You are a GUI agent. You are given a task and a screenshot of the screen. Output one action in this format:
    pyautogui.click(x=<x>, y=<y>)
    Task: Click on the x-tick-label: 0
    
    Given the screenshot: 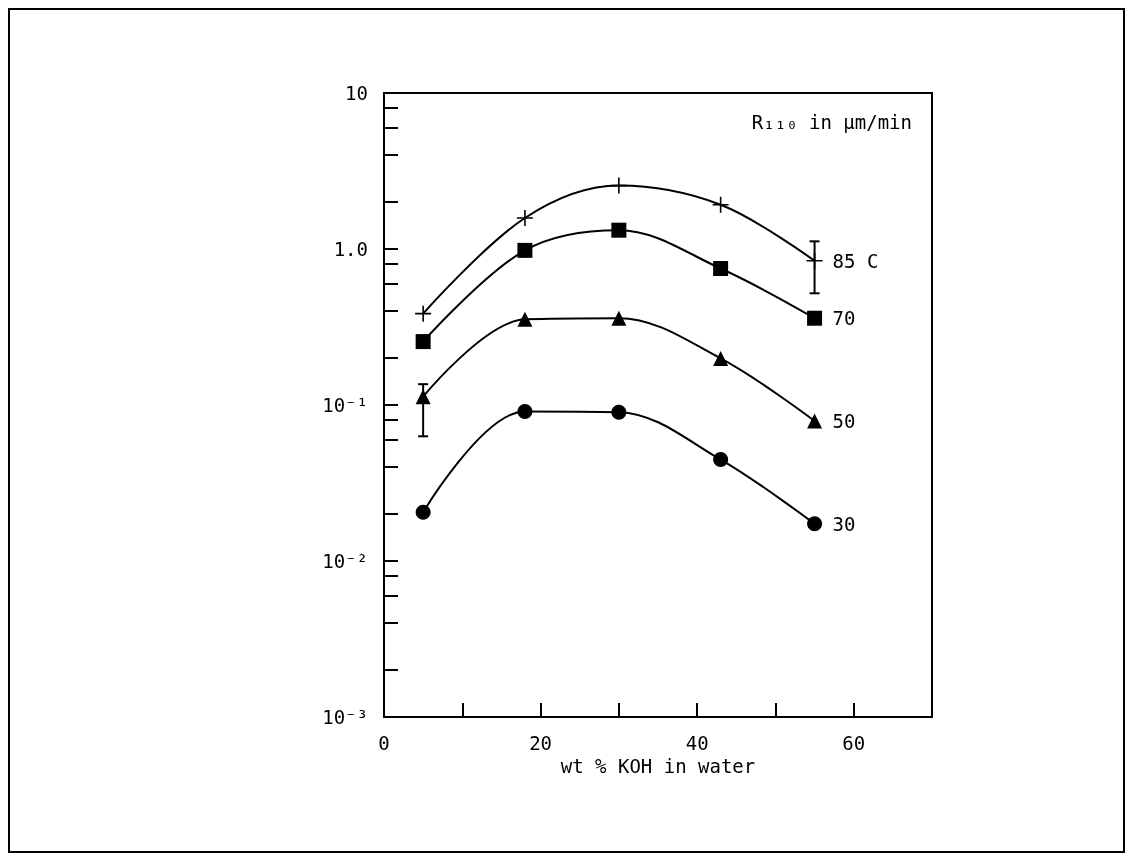 What is the action you would take?
    pyautogui.click(x=384, y=742)
    